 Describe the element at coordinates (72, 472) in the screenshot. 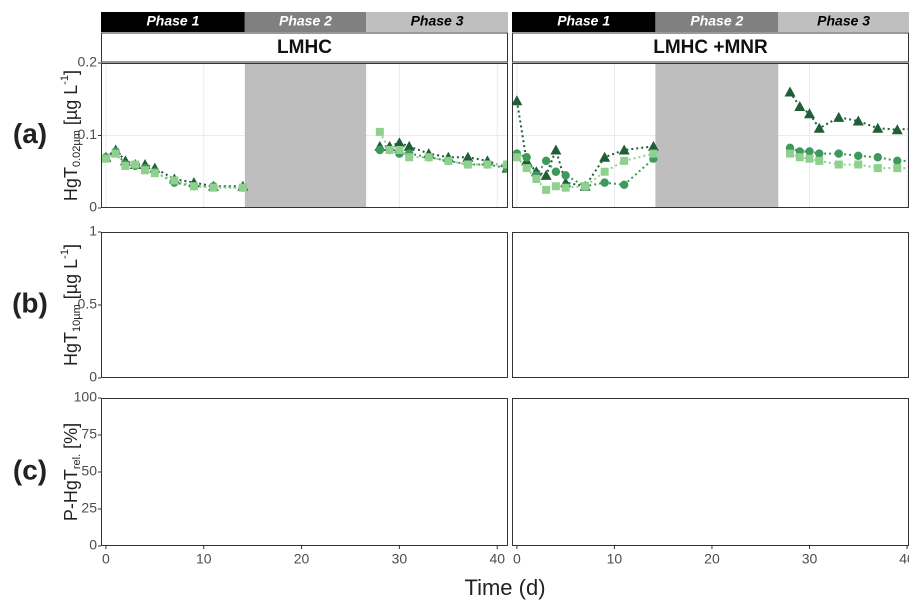

I see `y-axis-label: P-HgTrel. [%]` at that location.